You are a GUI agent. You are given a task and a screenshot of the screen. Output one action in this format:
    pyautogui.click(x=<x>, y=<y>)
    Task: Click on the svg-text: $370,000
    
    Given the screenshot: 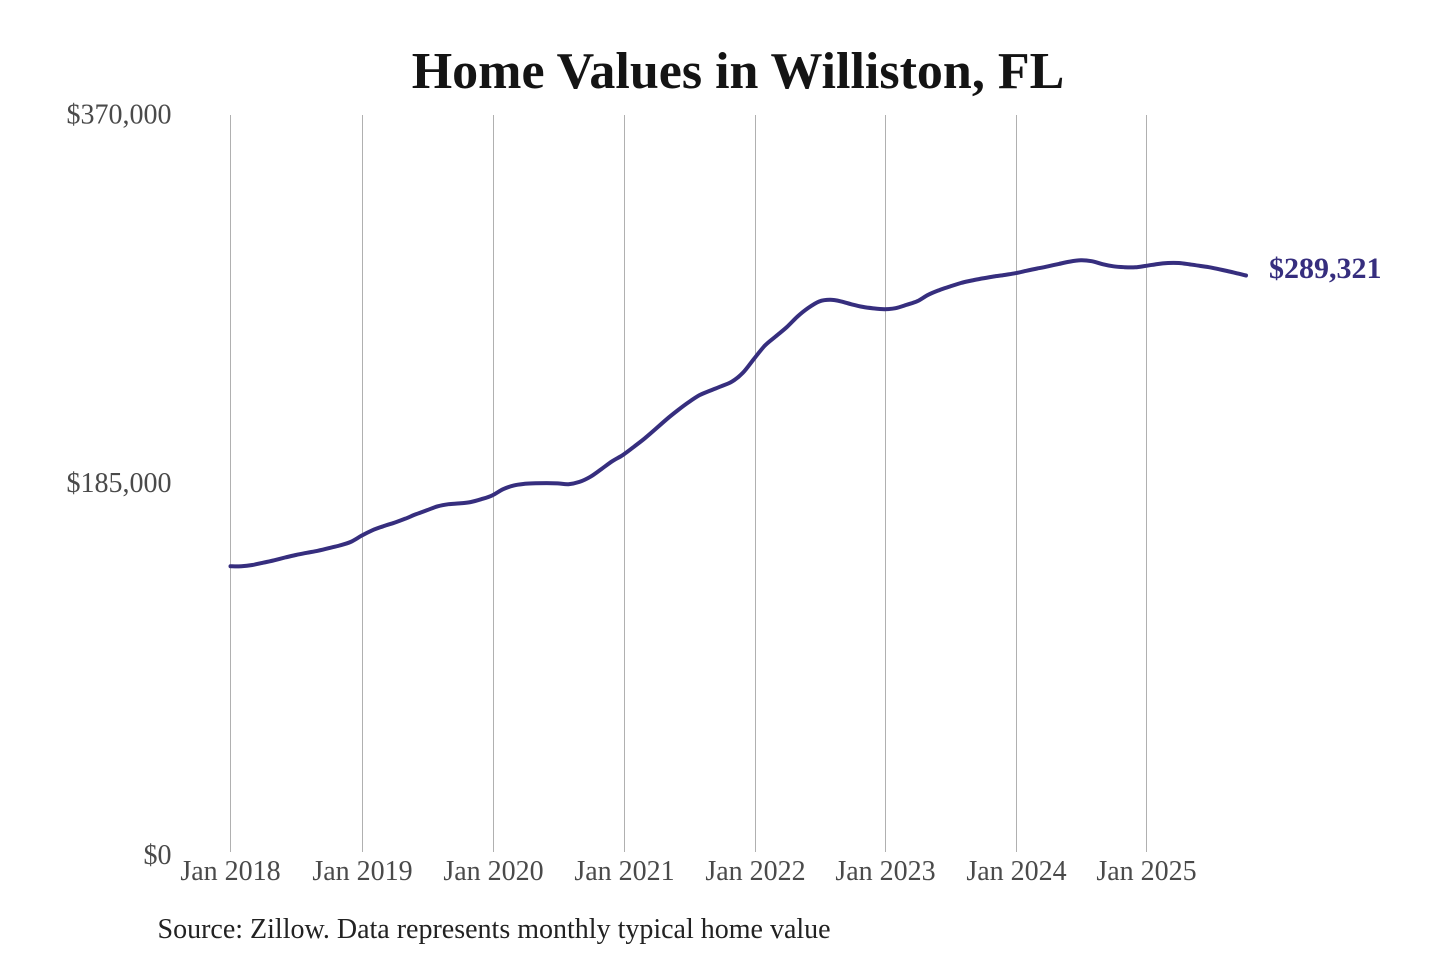 What is the action you would take?
    pyautogui.click(x=119, y=115)
    